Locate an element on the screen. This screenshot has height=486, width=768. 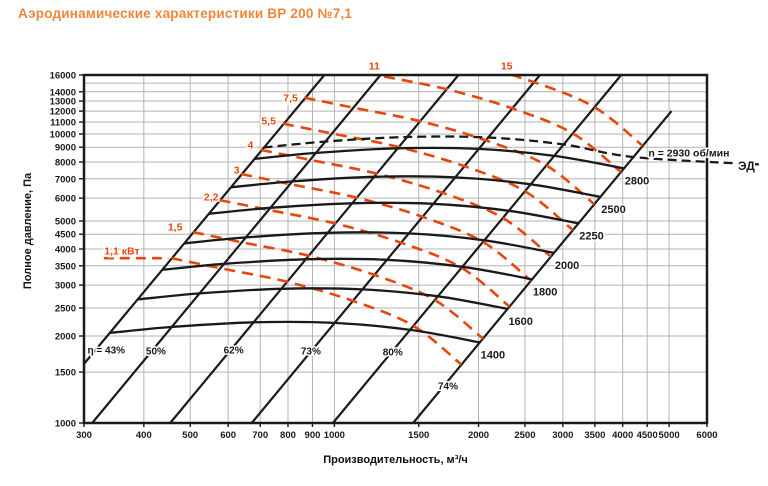
y-tick-label: 2000 is located at coordinates (65, 337).